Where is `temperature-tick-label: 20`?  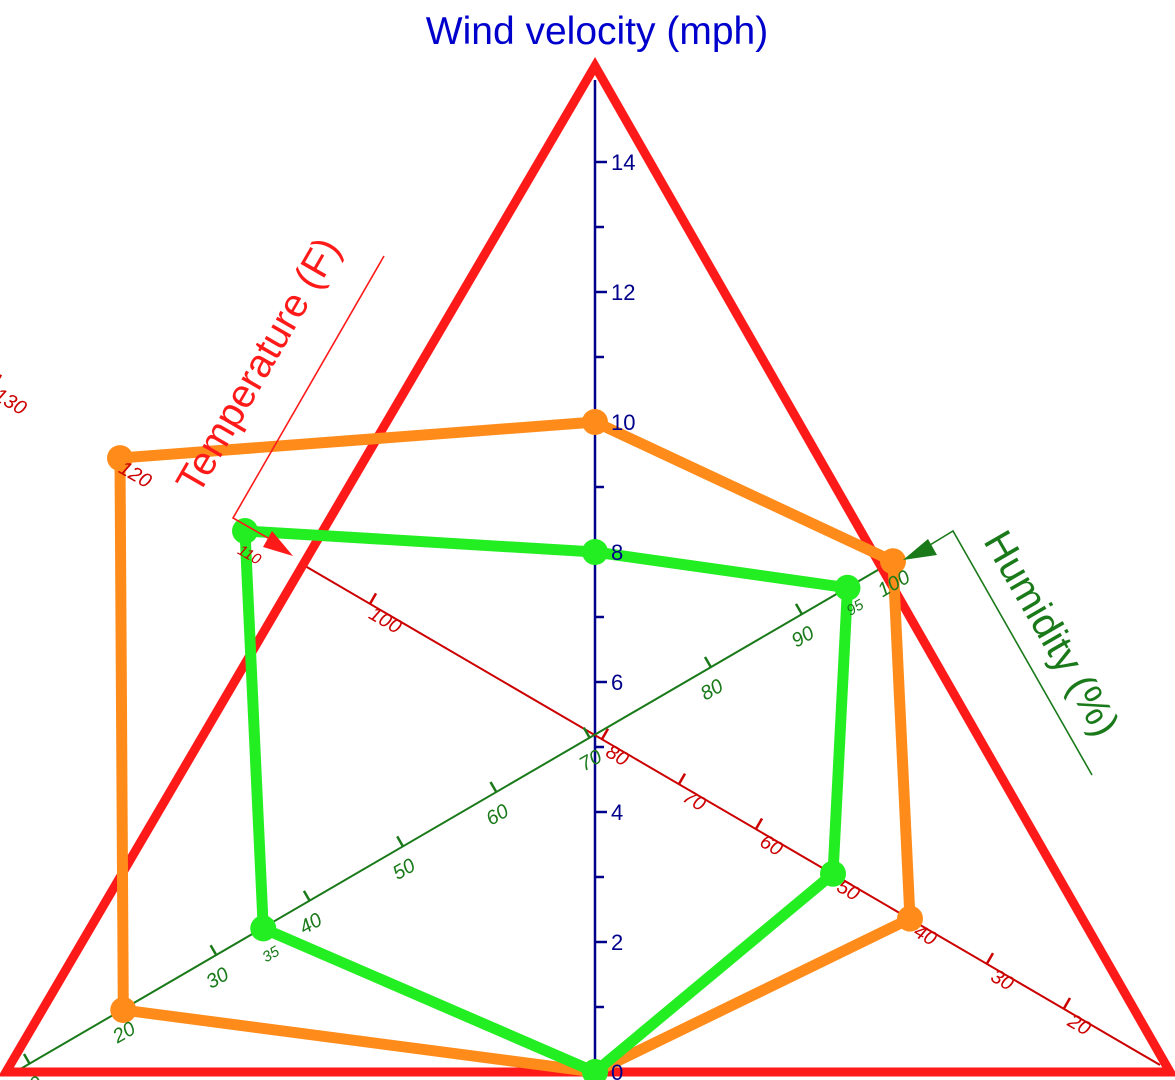 temperature-tick-label: 20 is located at coordinates (1078, 1025).